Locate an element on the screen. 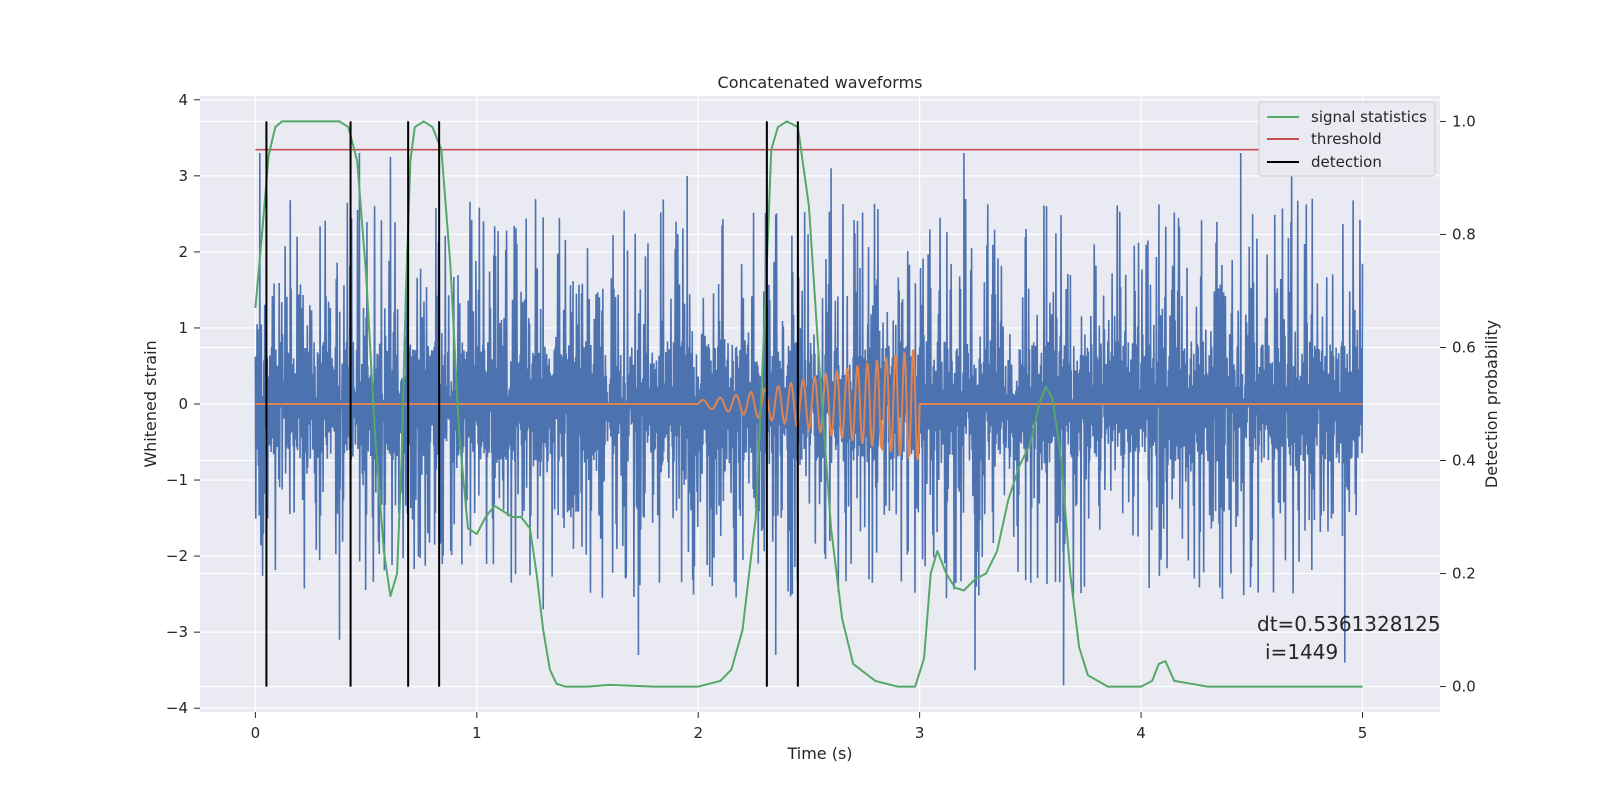  legend-label-detection: detection is located at coordinates (1346, 162).